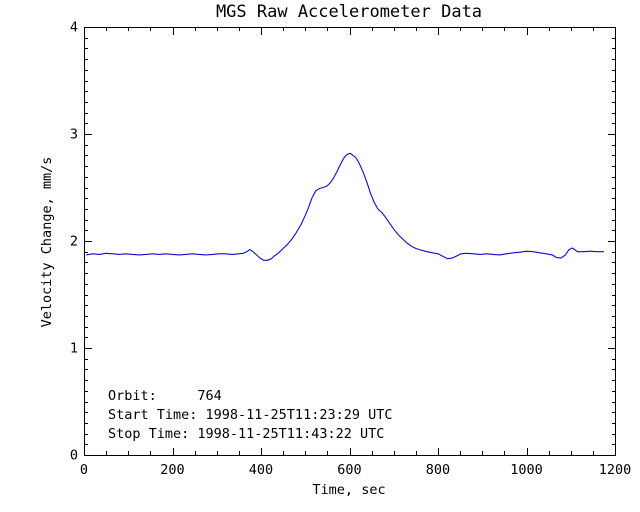 Image resolution: width=640 pixels, height=512 pixels. I want to click on x-tick-label: 0, so click(84, 470).